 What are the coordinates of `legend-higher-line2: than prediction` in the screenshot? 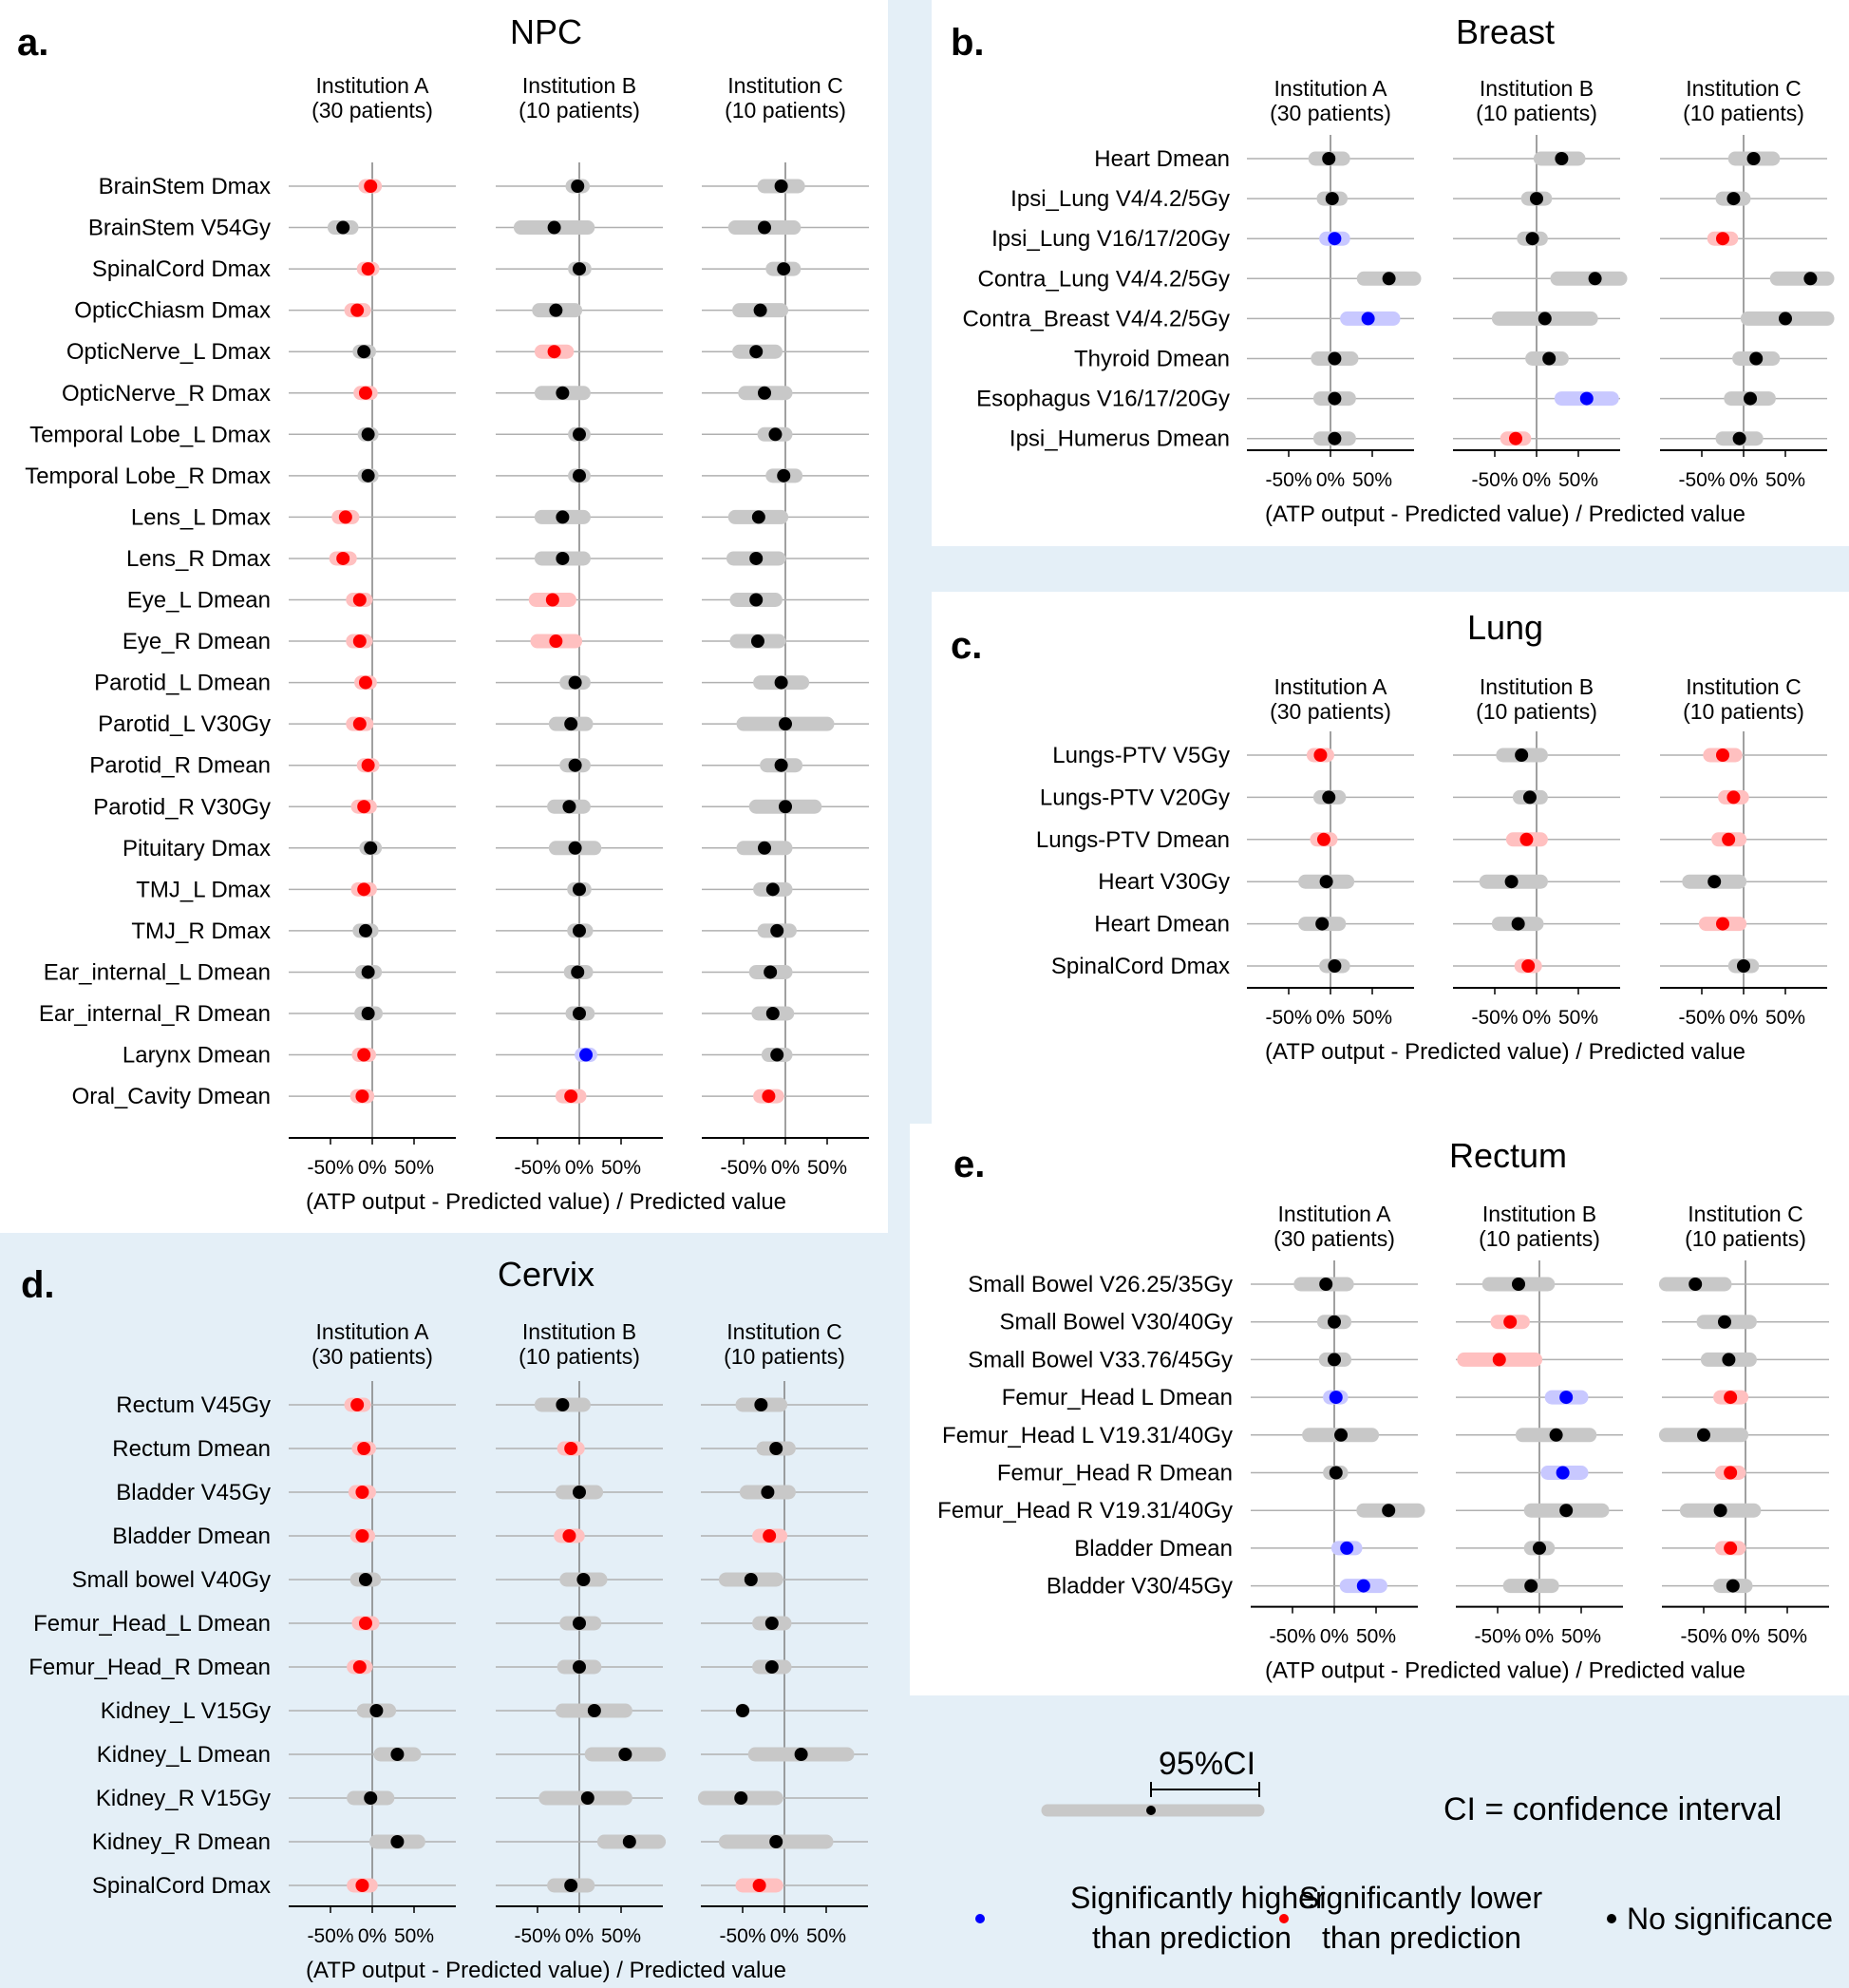 It's located at (1192, 1938).